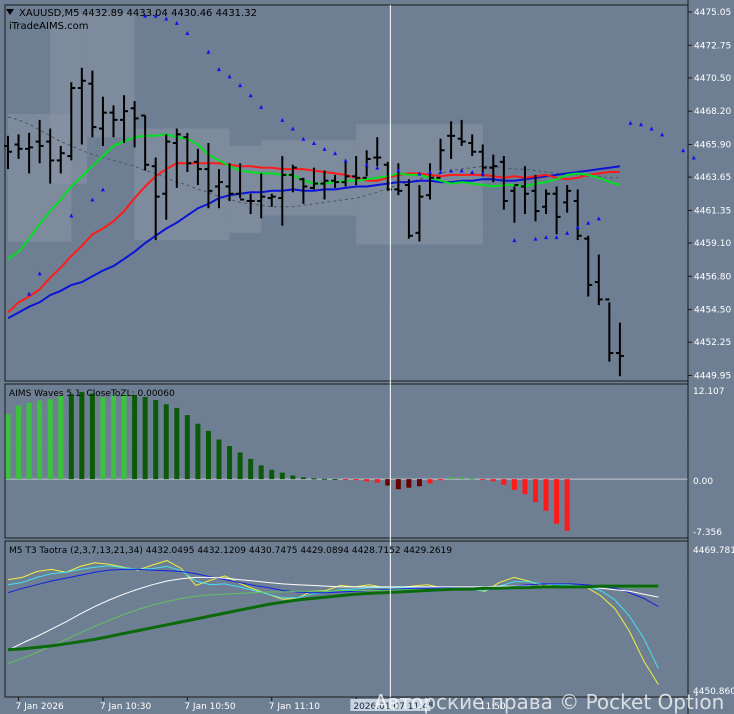 The height and width of the screenshot is (714, 734). Describe the element at coordinates (712, 311) in the screenshot. I see `price-tick-label: 4454.50` at that location.